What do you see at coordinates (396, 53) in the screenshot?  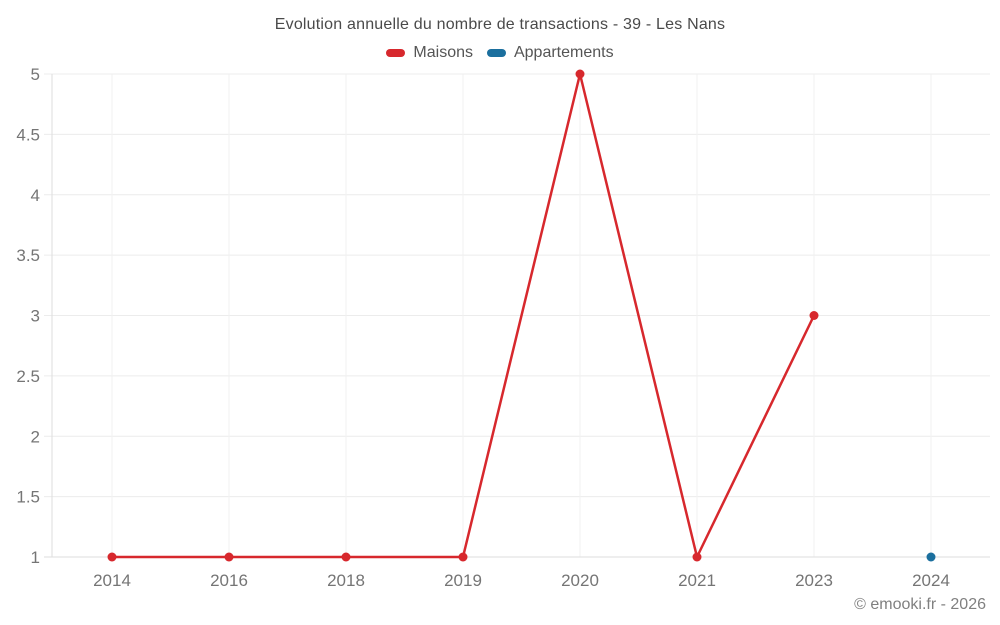 I see `legend-swatch-maisons` at bounding box center [396, 53].